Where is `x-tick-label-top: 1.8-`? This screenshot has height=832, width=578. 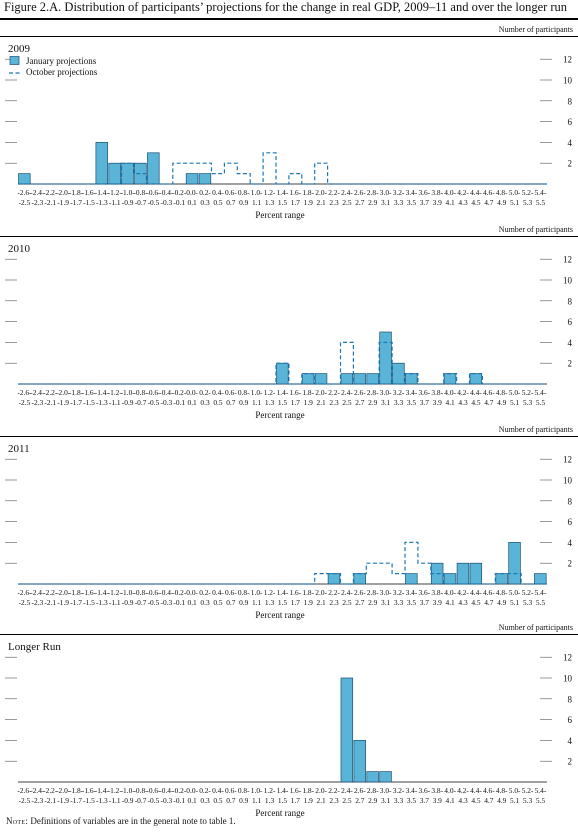 x-tick-label-top: 1.8- is located at coordinates (308, 790).